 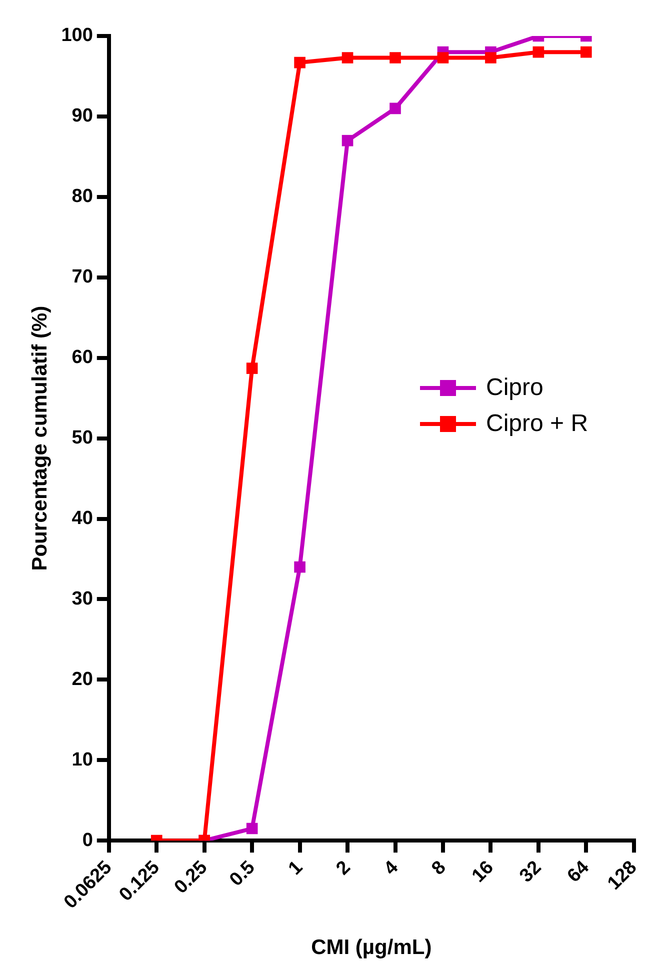 I want to click on y-tick-label: 20, so click(x=82, y=679).